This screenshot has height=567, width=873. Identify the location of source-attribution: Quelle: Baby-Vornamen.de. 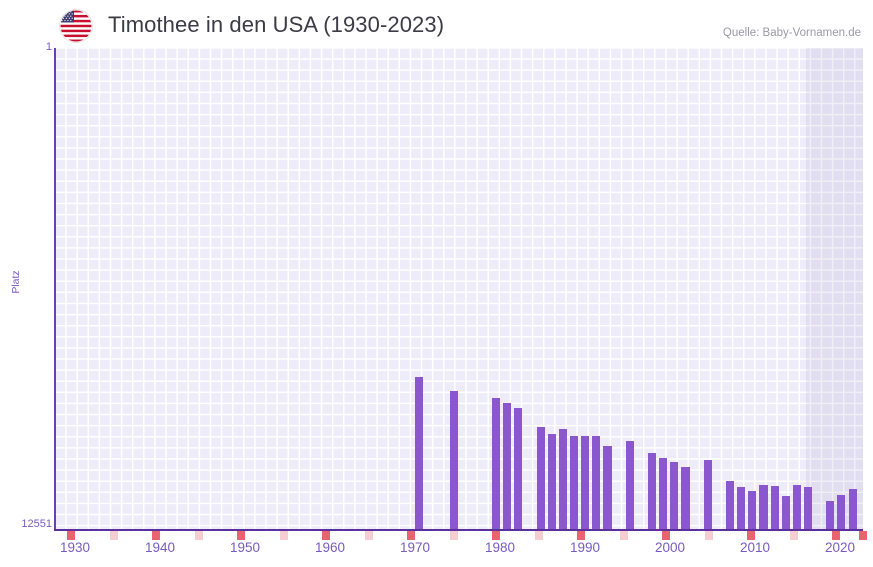
(791, 33).